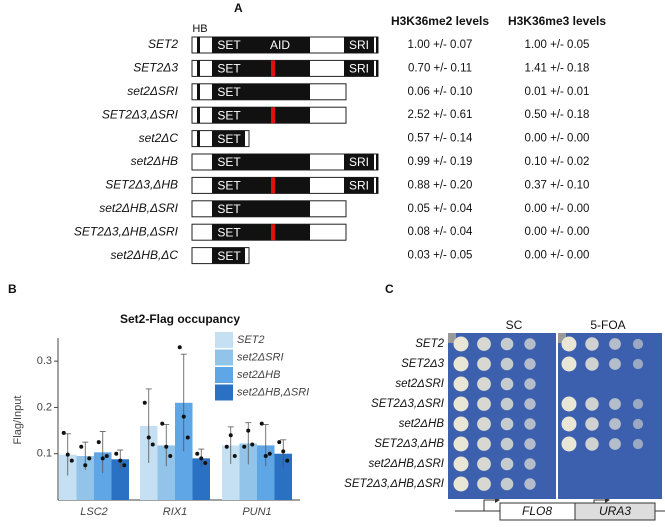  What do you see at coordinates (273, 392) in the screenshot?
I see `legend-label: set2ΔHB,ΔSRI` at bounding box center [273, 392].